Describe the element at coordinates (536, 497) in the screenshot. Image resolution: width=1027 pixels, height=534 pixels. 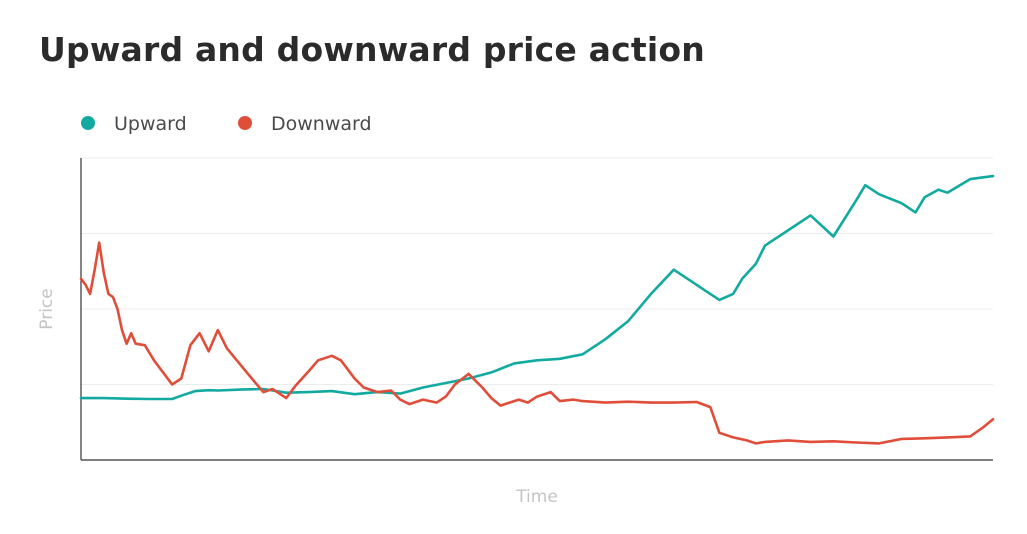
I see `x-axis-label: Time` at that location.